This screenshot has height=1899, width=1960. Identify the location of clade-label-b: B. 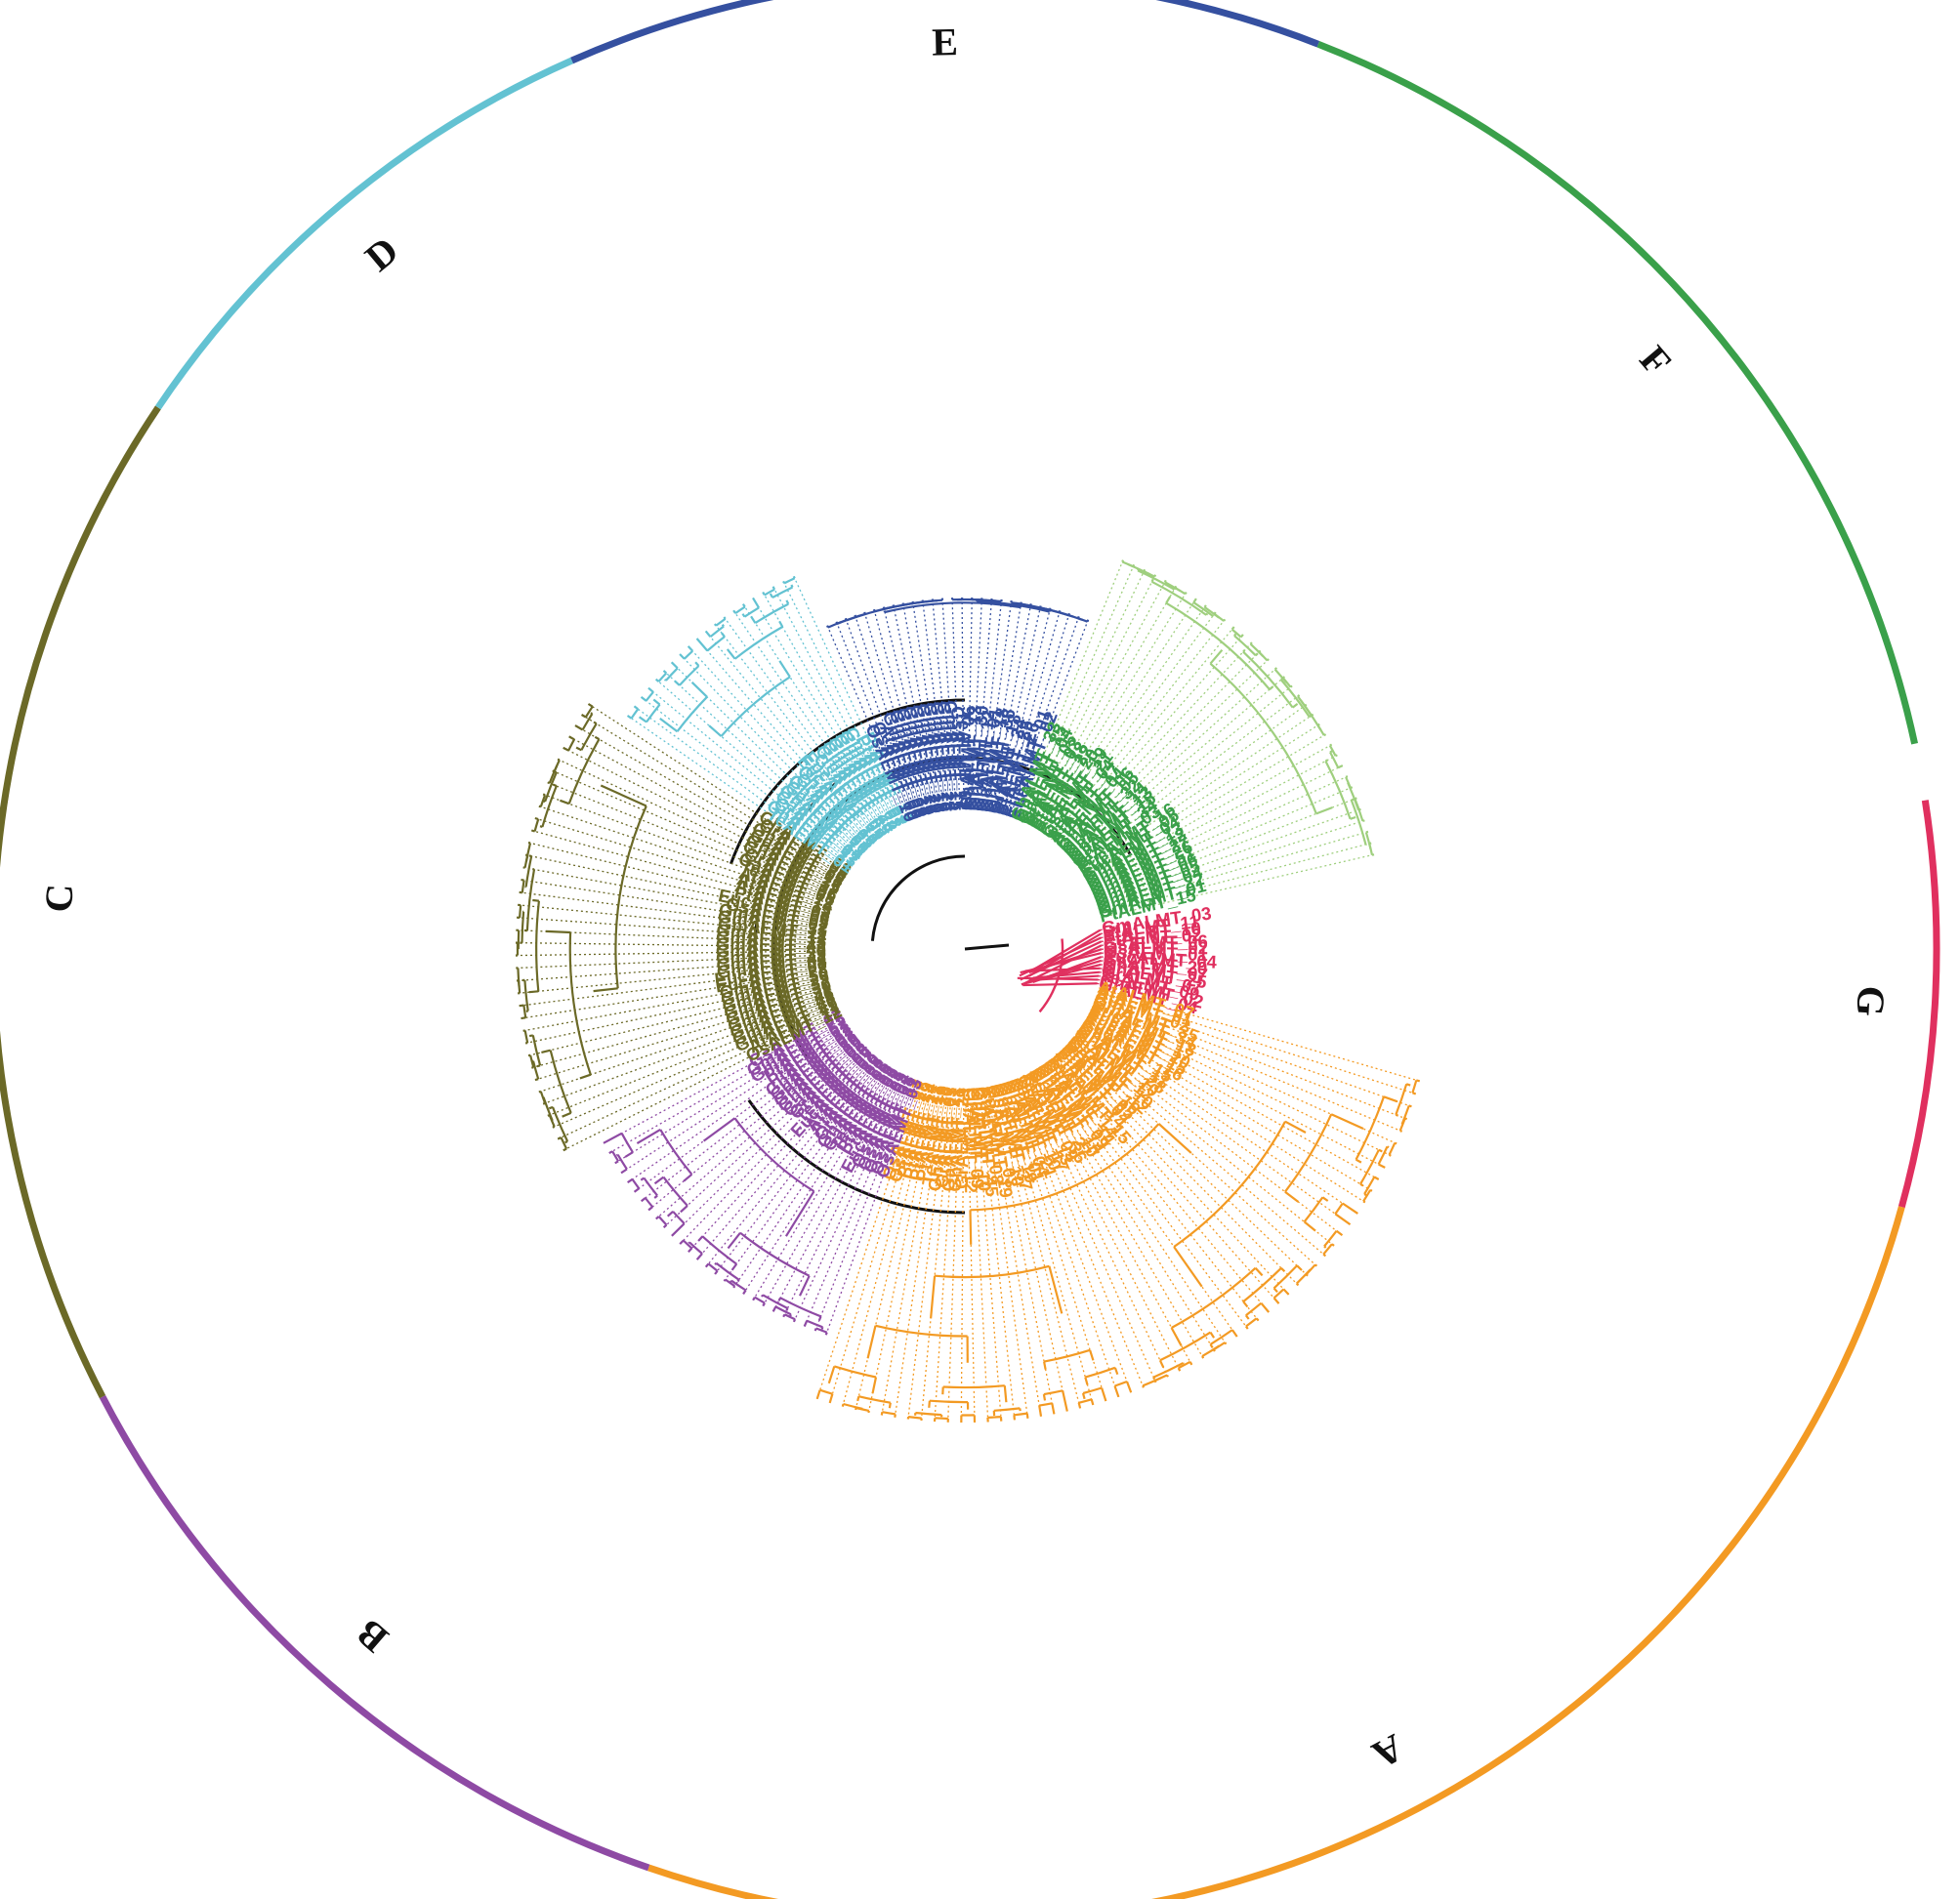
(372, 1636).